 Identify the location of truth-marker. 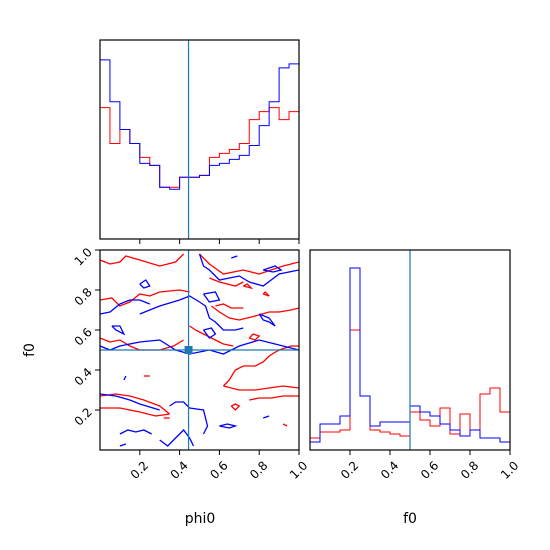
(188, 350).